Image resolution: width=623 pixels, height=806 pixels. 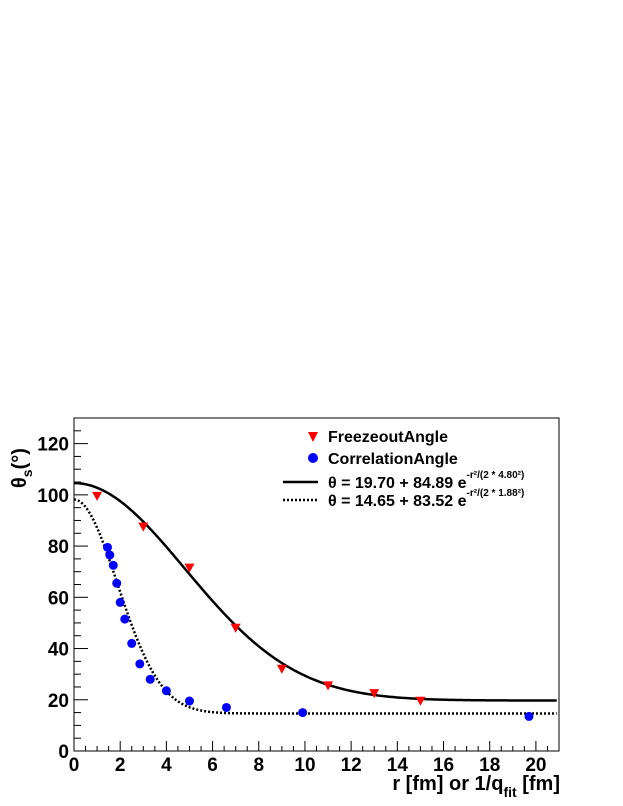 I want to click on x-axis-title: r [fm] or 1/qfit [fm], so click(x=476, y=786).